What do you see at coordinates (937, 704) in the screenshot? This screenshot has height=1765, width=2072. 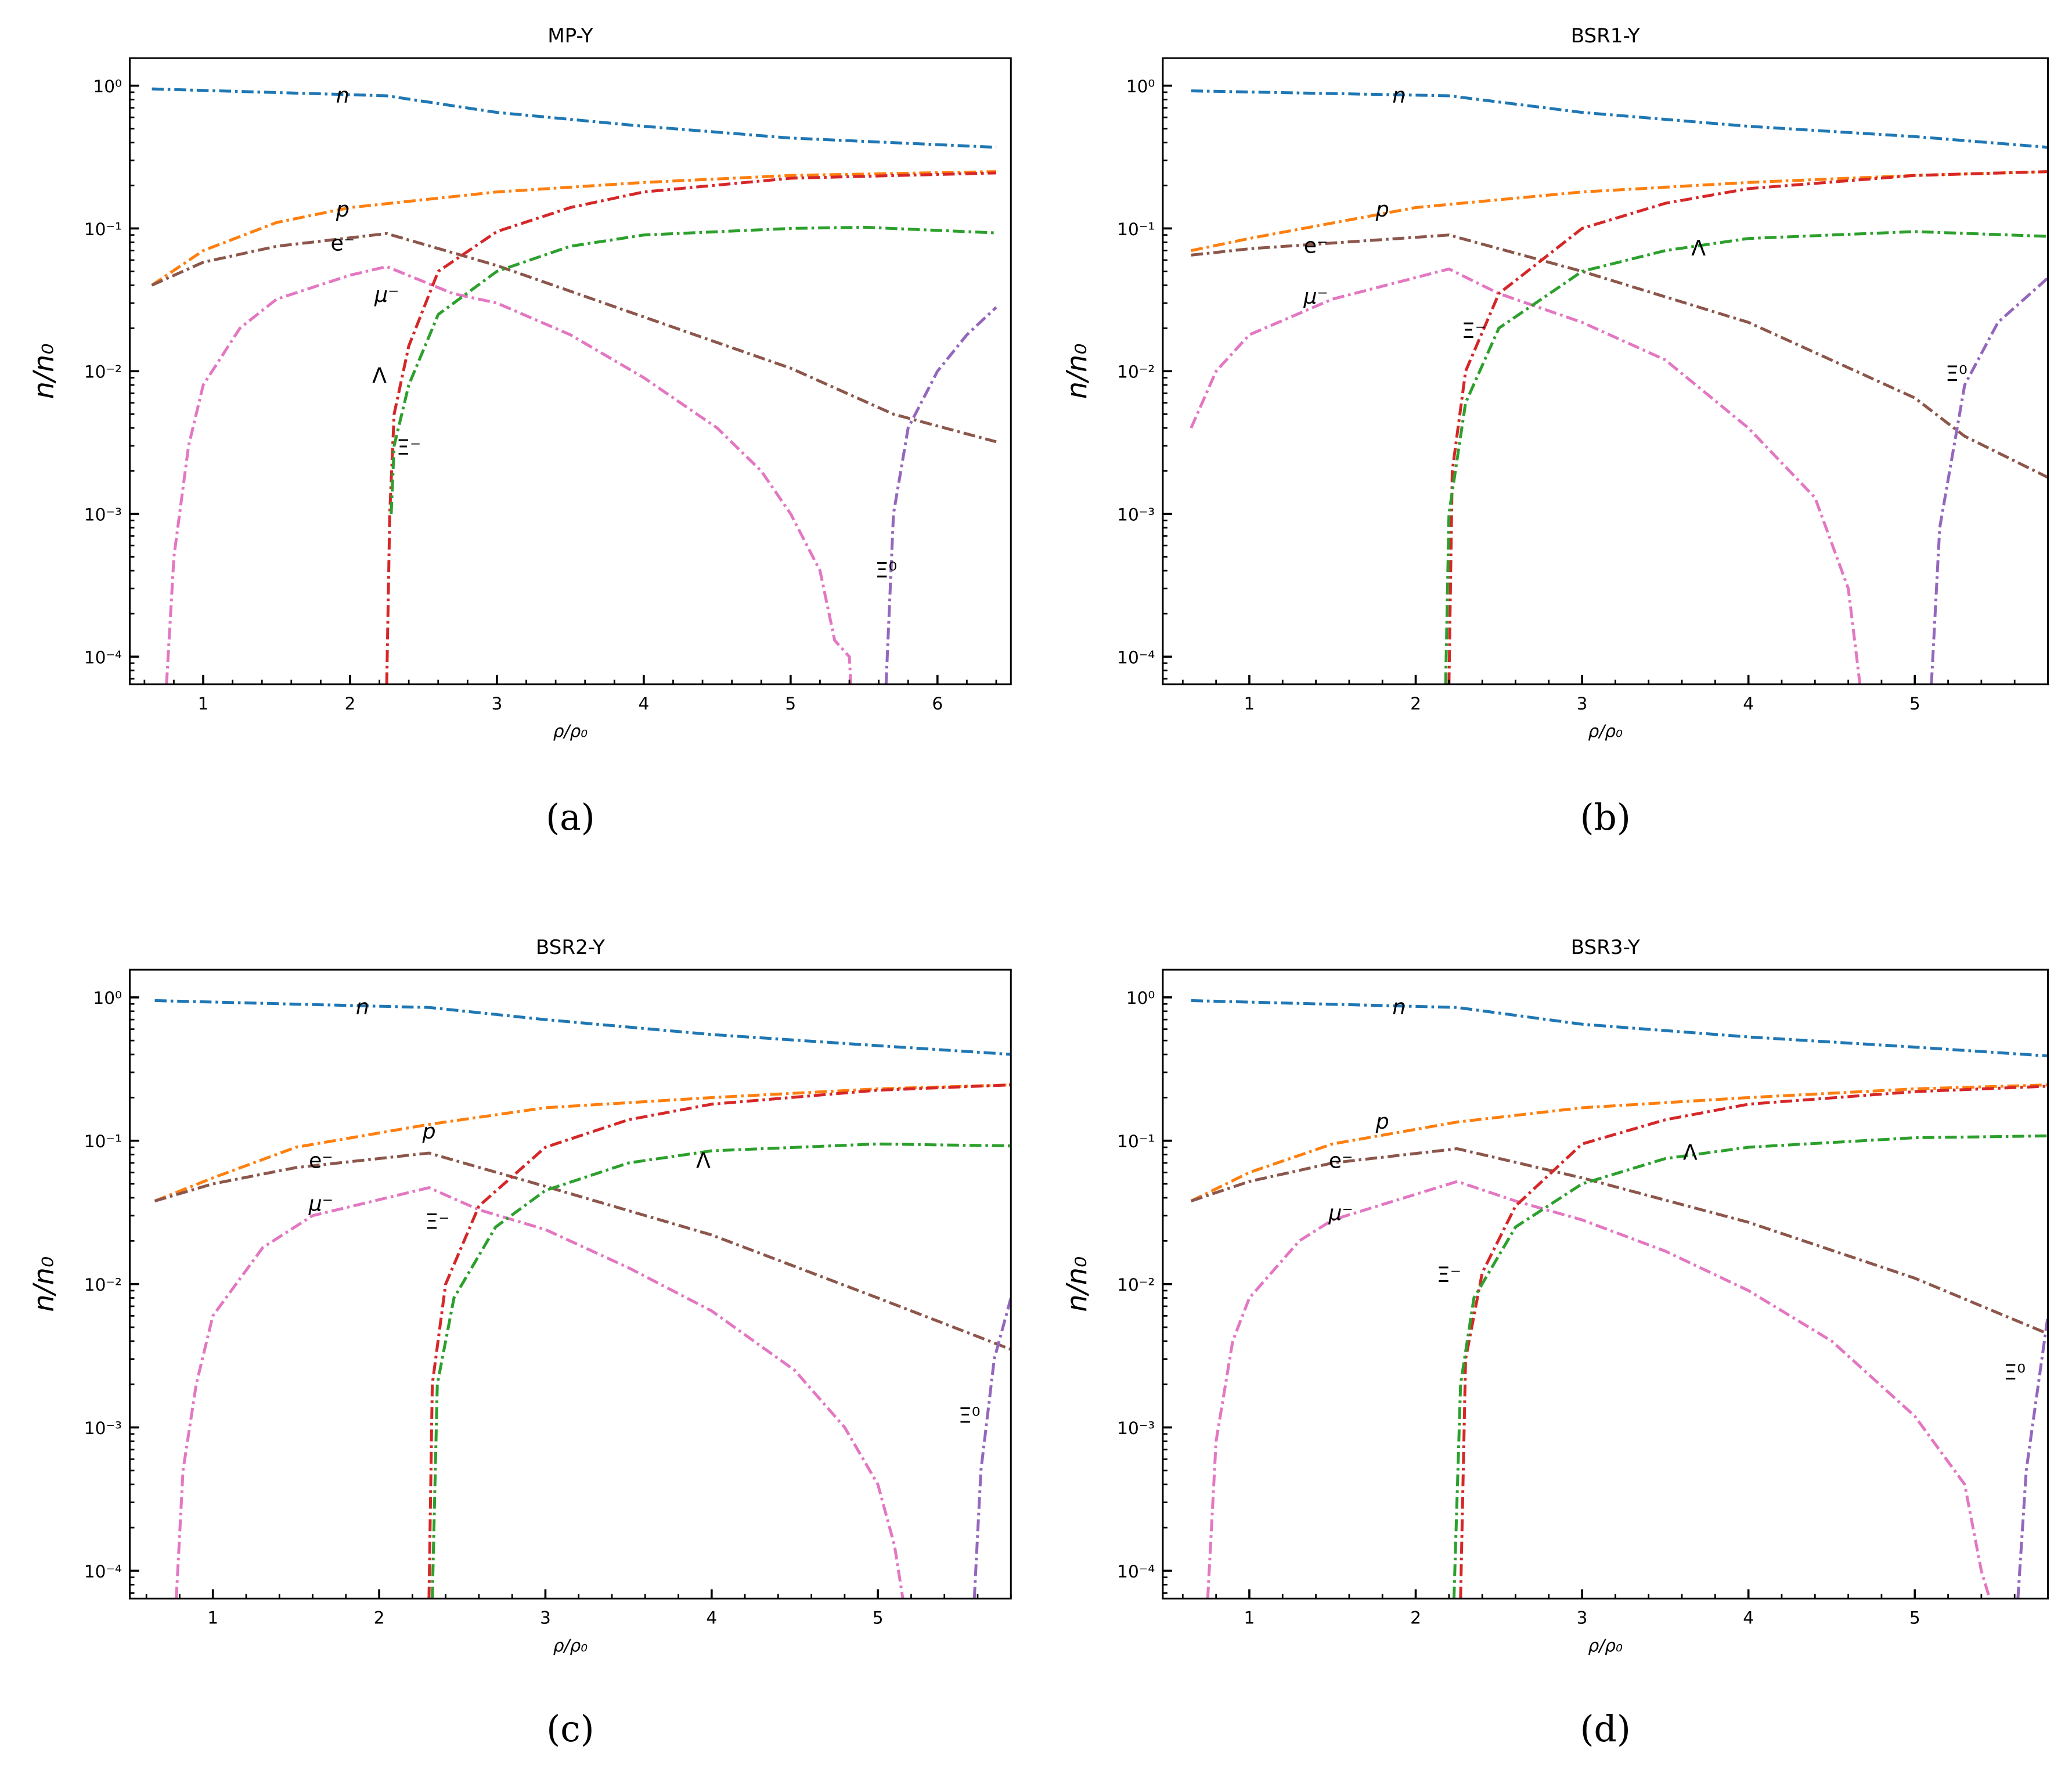 I see `x-tick-label: 6` at bounding box center [937, 704].